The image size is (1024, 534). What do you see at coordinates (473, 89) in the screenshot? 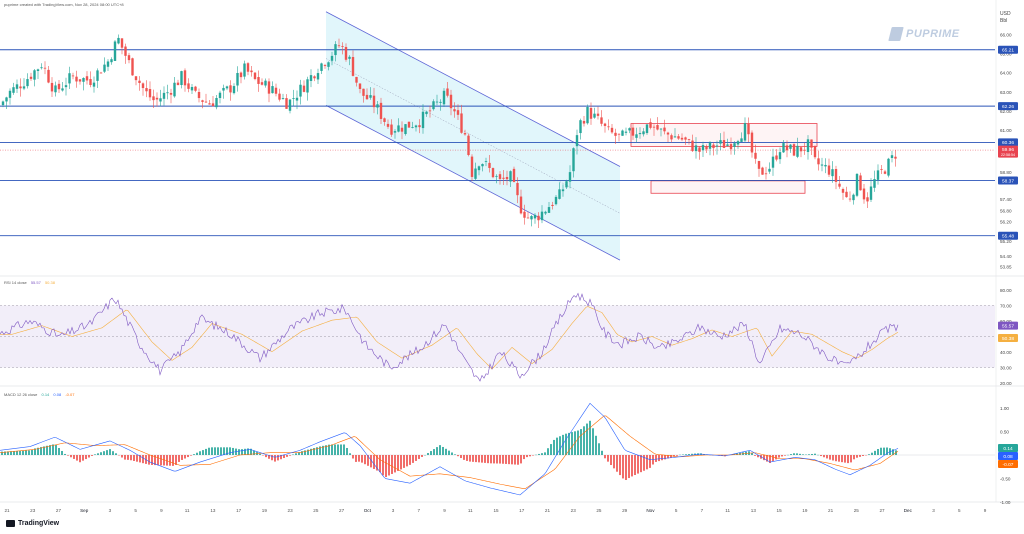
I see `channel-upper-line` at bounding box center [473, 89].